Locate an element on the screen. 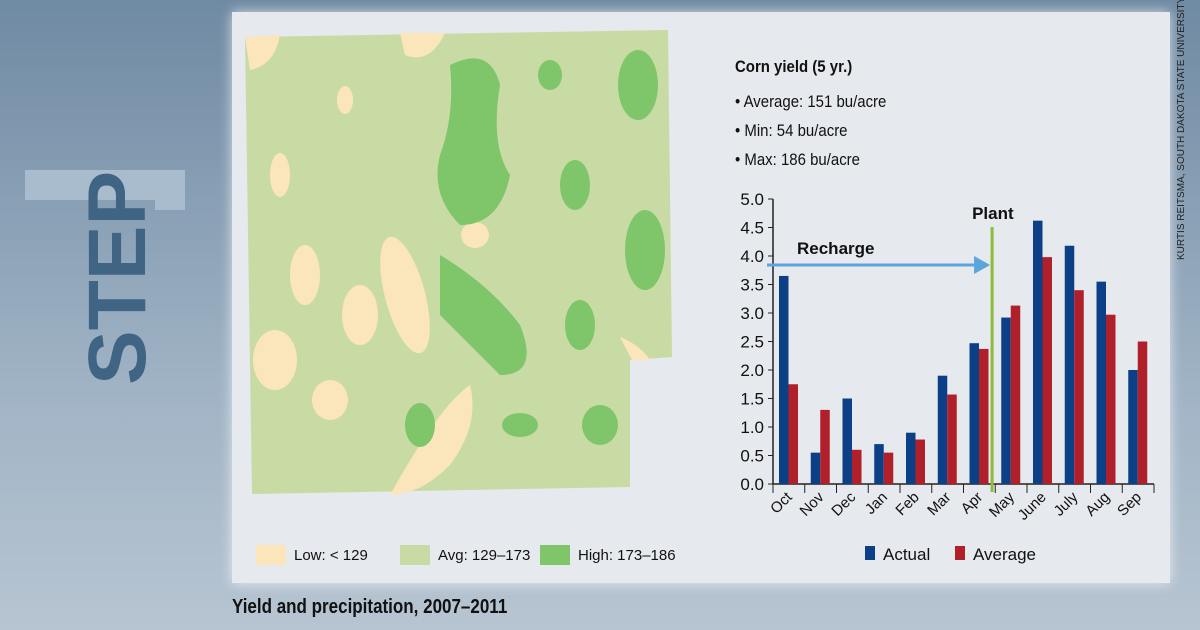 This screenshot has width=1200, height=630. bar-average-oct is located at coordinates (793, 434).